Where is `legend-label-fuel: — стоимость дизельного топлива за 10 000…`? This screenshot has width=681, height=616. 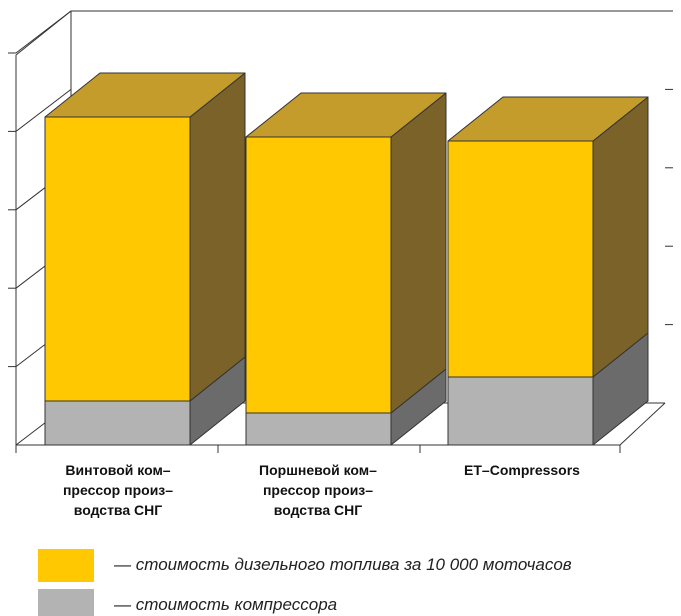 legend-label-fuel: — стоимость дизельного топлива за 10 000… is located at coordinates (343, 565).